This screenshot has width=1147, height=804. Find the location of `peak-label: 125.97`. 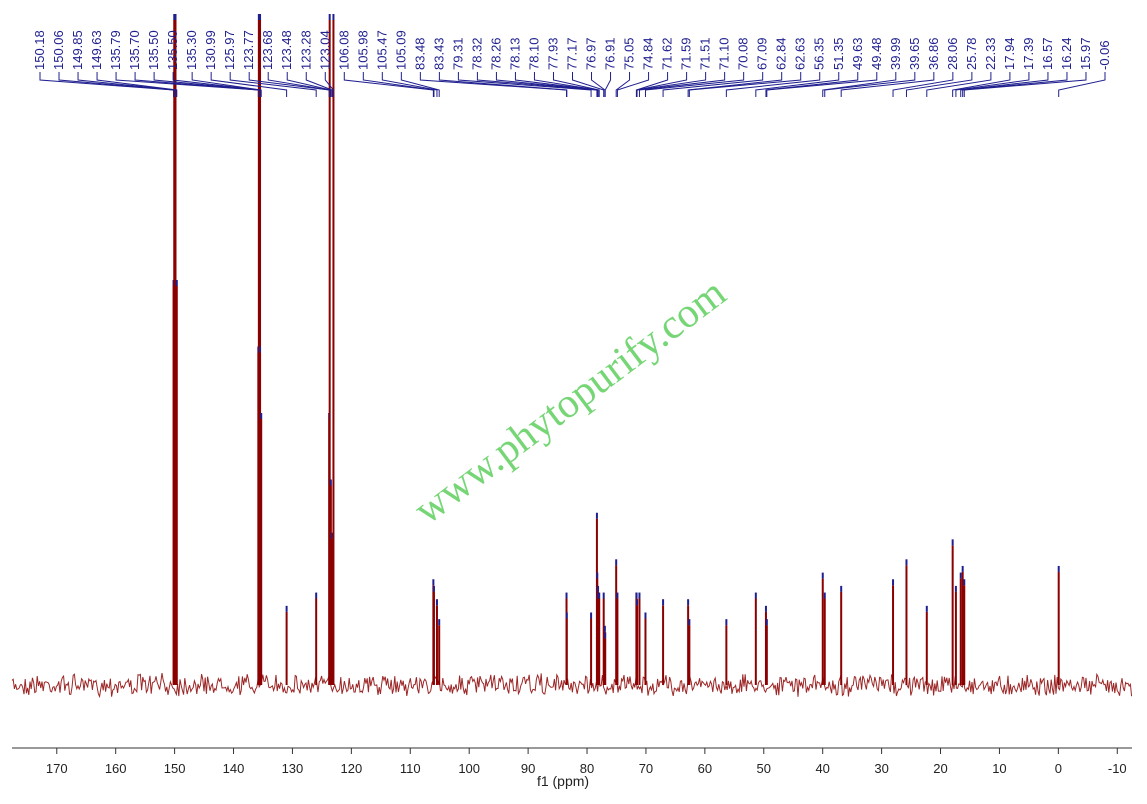

peak-label: 125.97 is located at coordinates (229, 50).